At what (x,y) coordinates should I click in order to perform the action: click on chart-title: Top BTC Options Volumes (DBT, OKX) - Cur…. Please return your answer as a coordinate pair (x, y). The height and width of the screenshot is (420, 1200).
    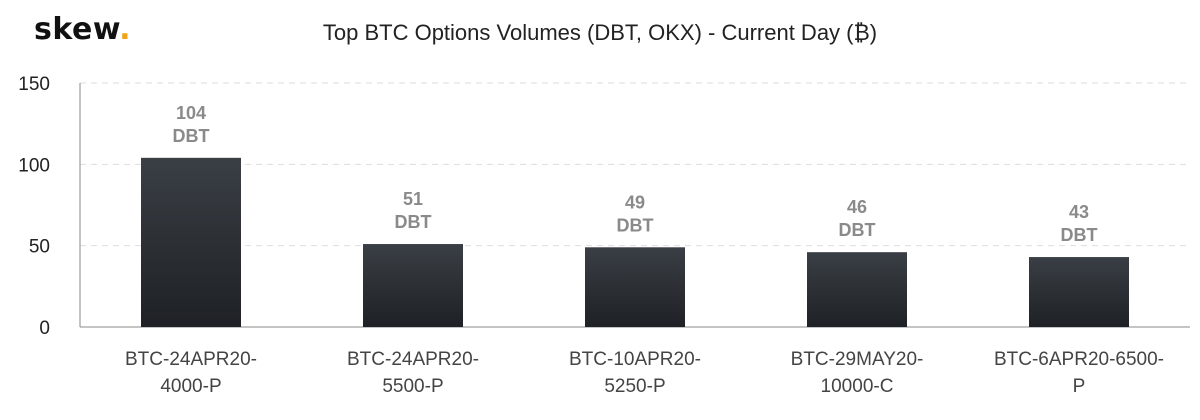
    Looking at the image, I should click on (600, 33).